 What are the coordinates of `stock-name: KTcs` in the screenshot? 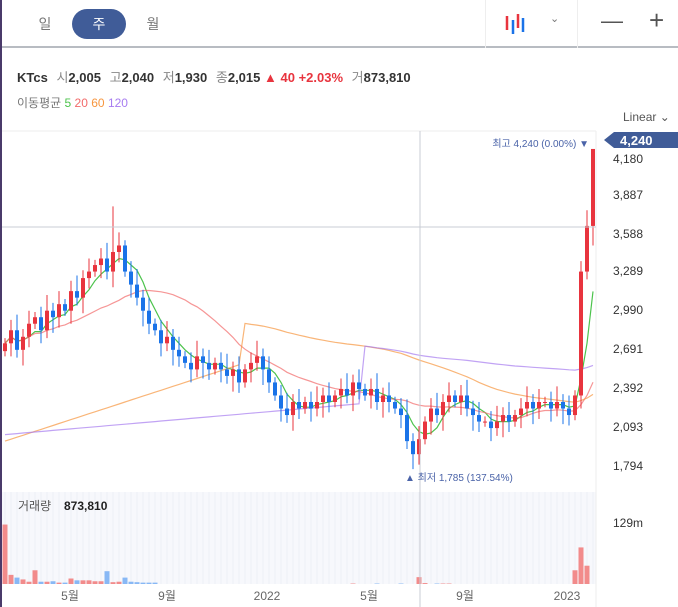 It's located at (32, 77).